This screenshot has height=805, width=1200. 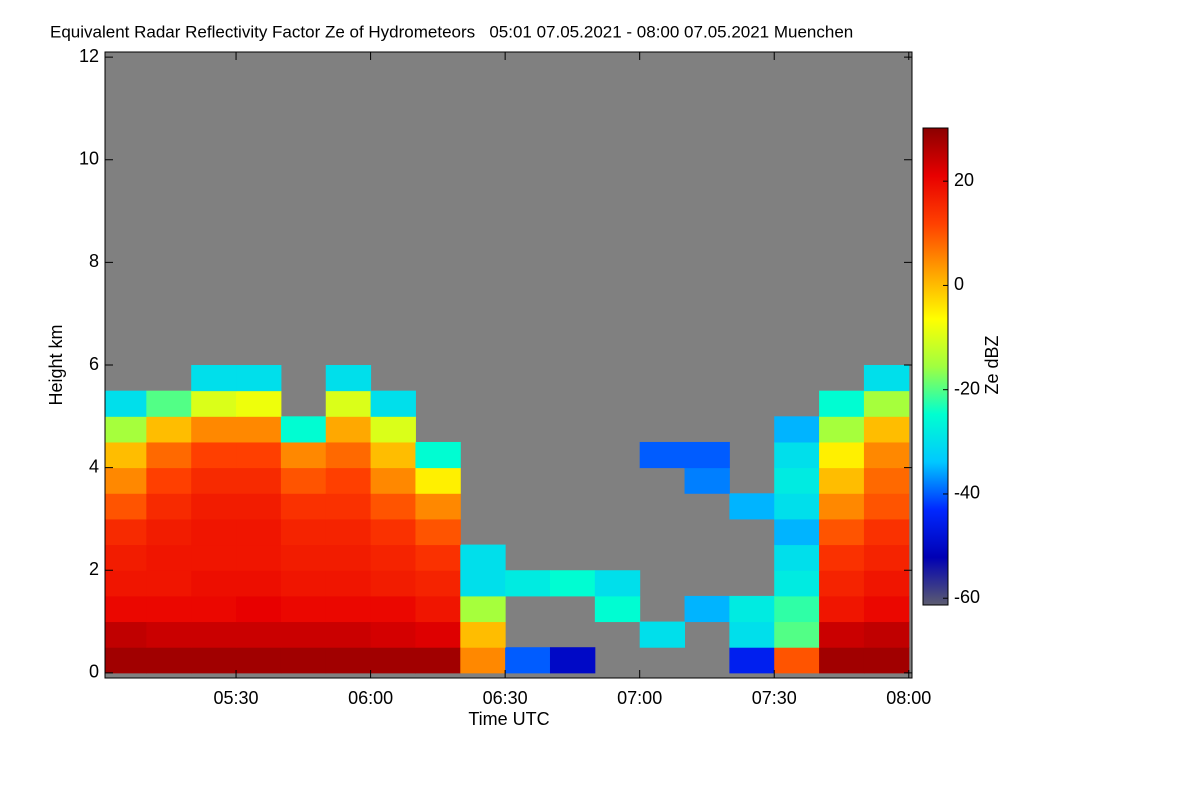 What do you see at coordinates (639, 698) in the screenshot?
I see `x-tick-label: 07:00` at bounding box center [639, 698].